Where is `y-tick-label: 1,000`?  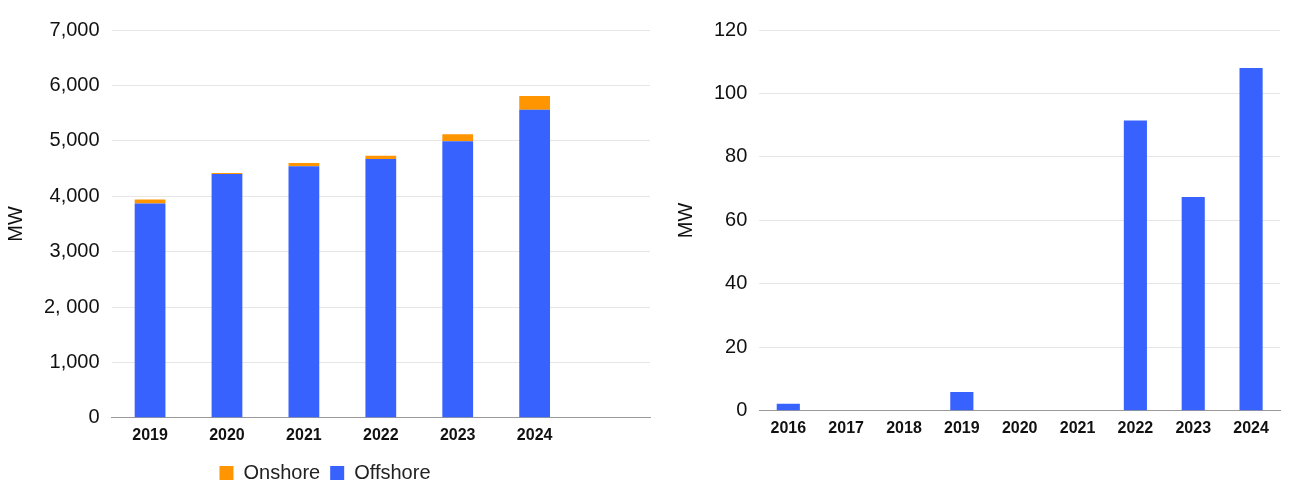 y-tick-label: 1,000 is located at coordinates (74, 360).